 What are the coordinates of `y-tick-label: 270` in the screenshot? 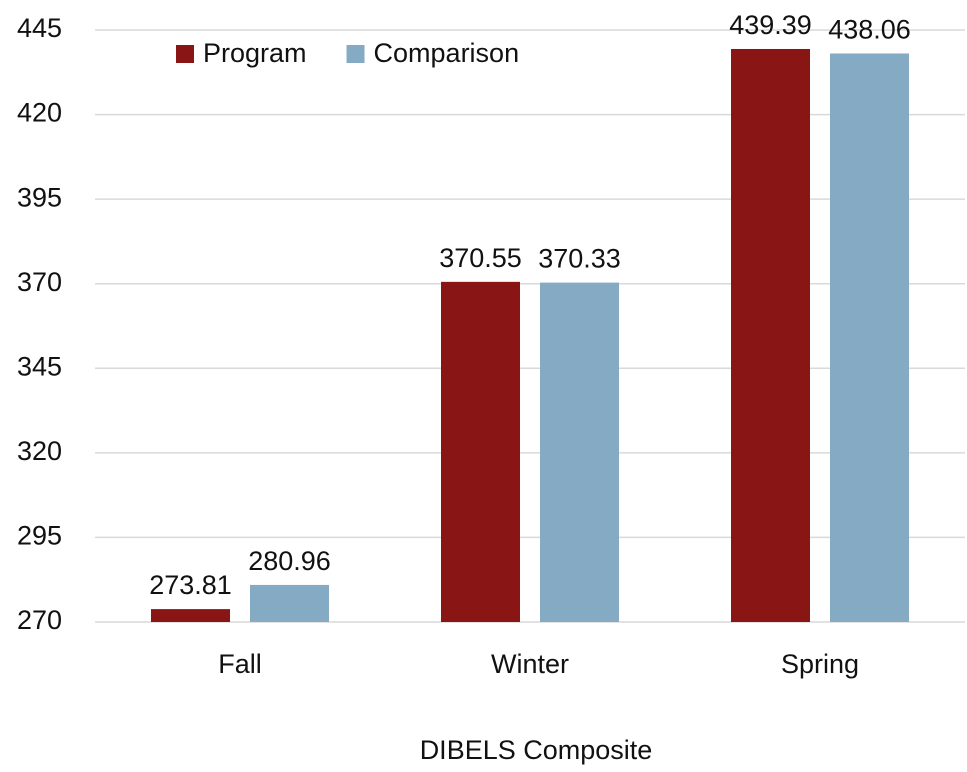 It's located at (39, 620).